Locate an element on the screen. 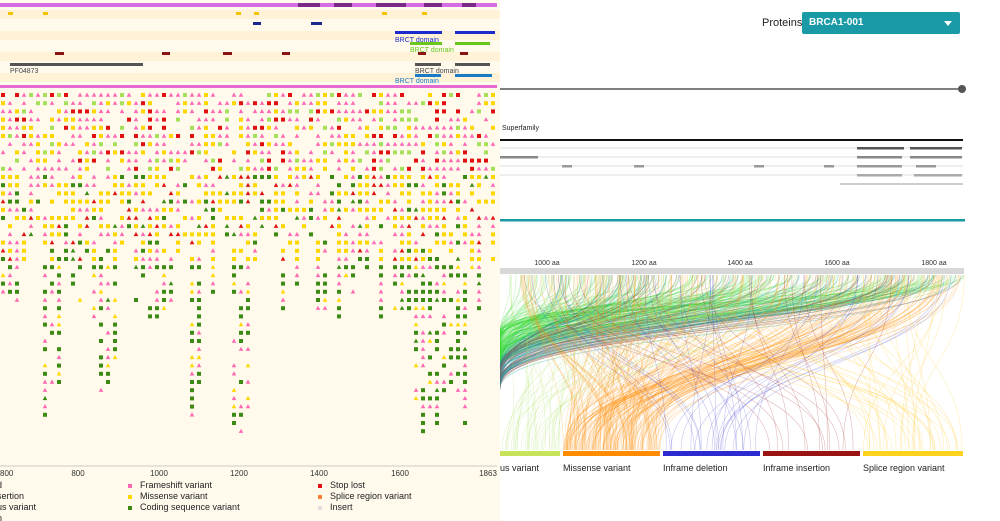 The width and height of the screenshot is (1000, 521). legend-item: d is located at coordinates (1, 485).